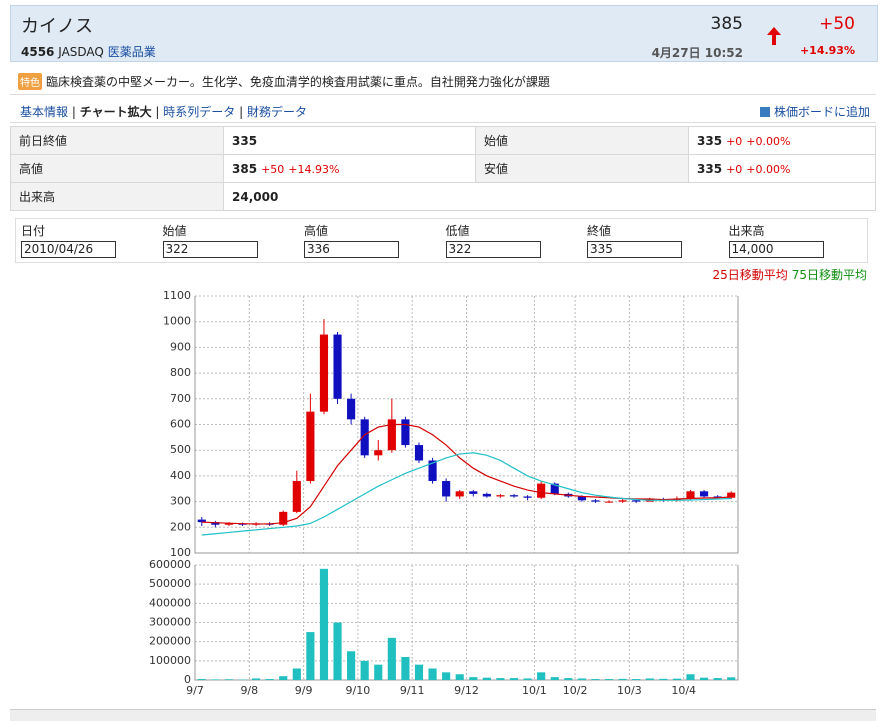 This screenshot has height=721, width=883. Describe the element at coordinates (827, 50) in the screenshot. I see `change-pct: +14.93%` at that location.